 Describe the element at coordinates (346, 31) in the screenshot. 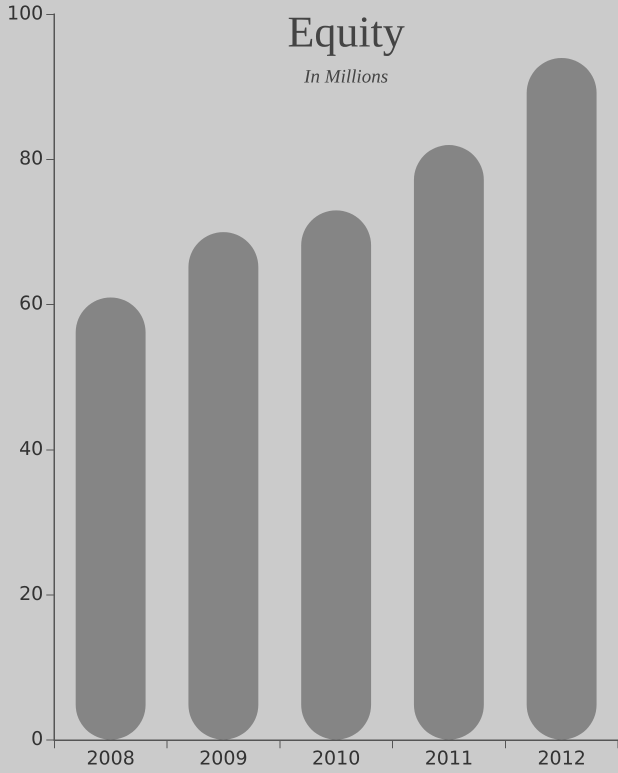

I see `chart-title: Equity` at that location.